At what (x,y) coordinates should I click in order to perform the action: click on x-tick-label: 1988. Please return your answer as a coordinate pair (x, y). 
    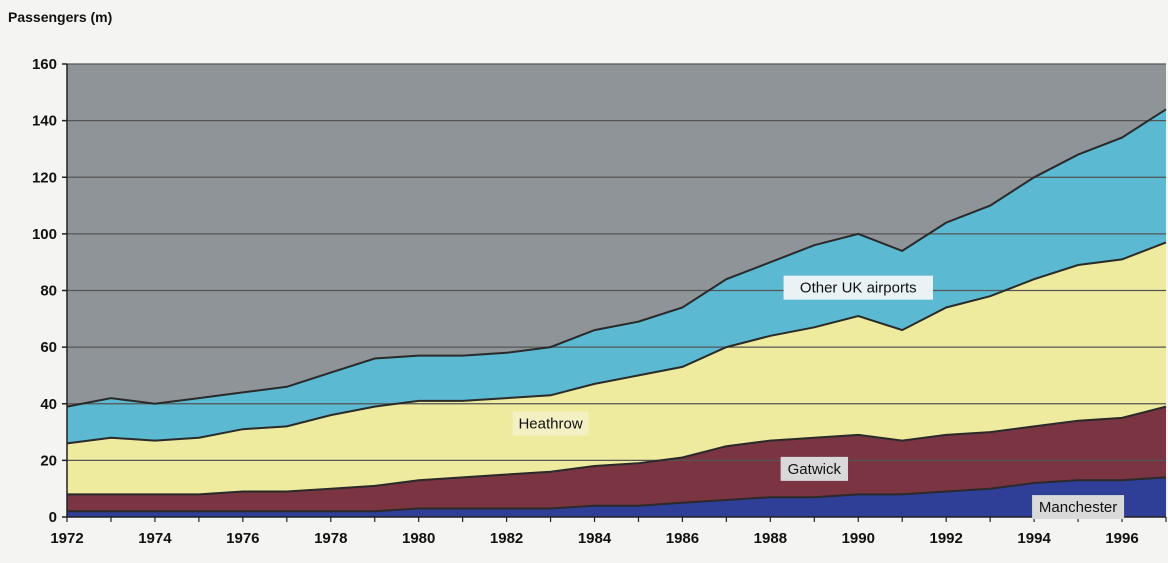
    Looking at the image, I should click on (770, 538).